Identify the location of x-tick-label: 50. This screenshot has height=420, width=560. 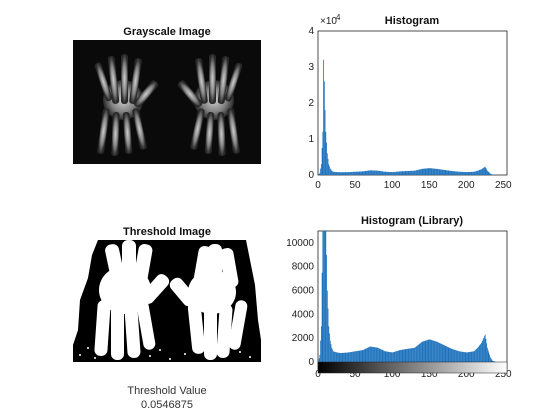
(355, 374).